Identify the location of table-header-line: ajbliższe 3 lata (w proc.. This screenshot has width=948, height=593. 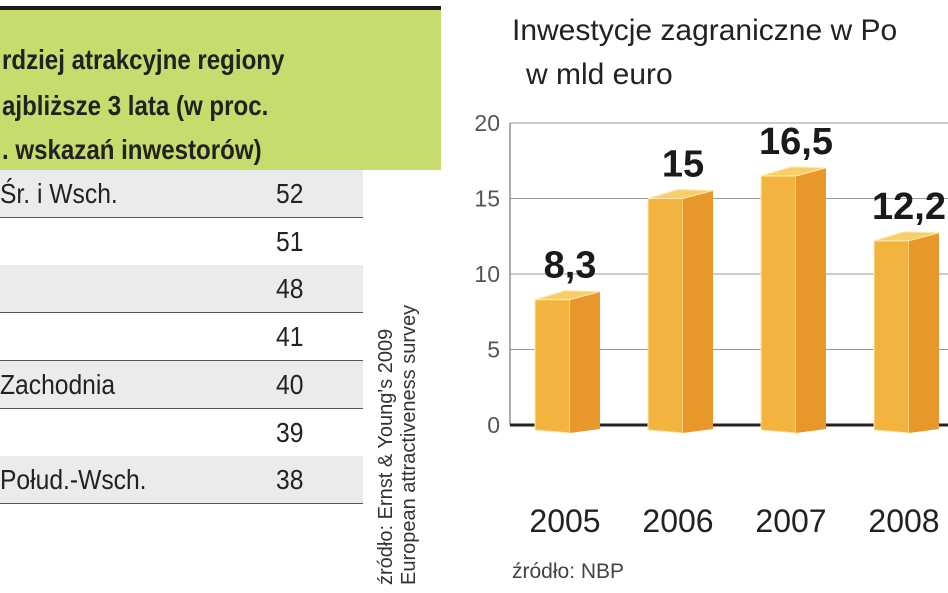
(135, 105).